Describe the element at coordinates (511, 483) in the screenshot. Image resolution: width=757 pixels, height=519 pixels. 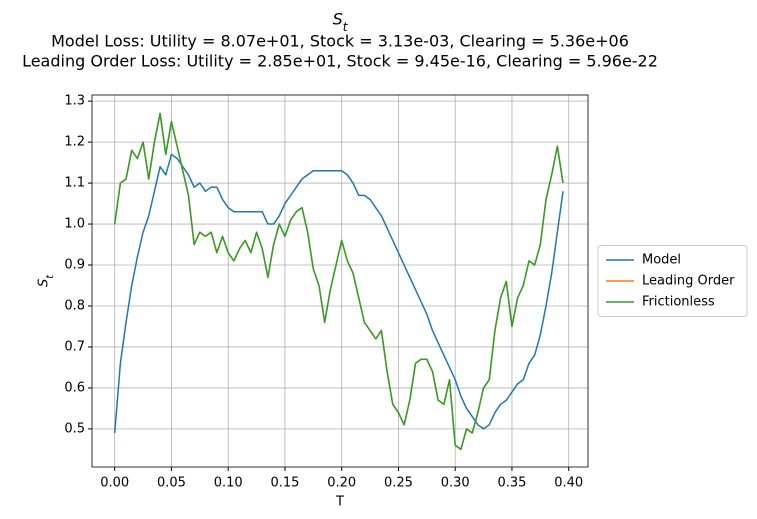
I see `x-tick-label: 0.35` at that location.